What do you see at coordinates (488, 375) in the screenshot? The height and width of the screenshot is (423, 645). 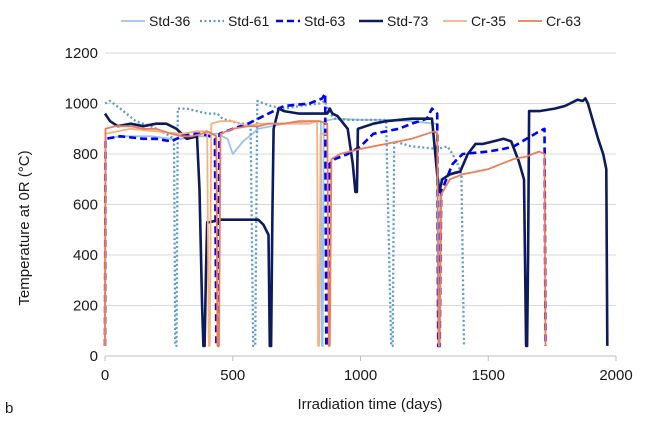 I see `x-tick-label: 1500` at bounding box center [488, 375].